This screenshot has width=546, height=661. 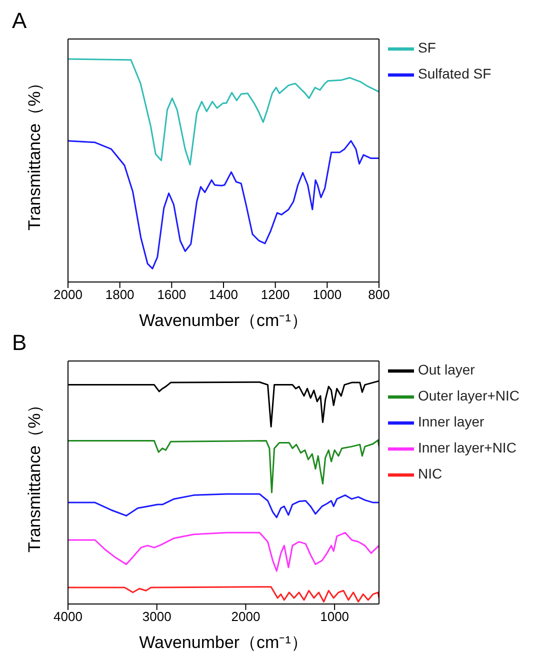 What do you see at coordinates (19, 21) in the screenshot?
I see `chart-title: A` at bounding box center [19, 21].